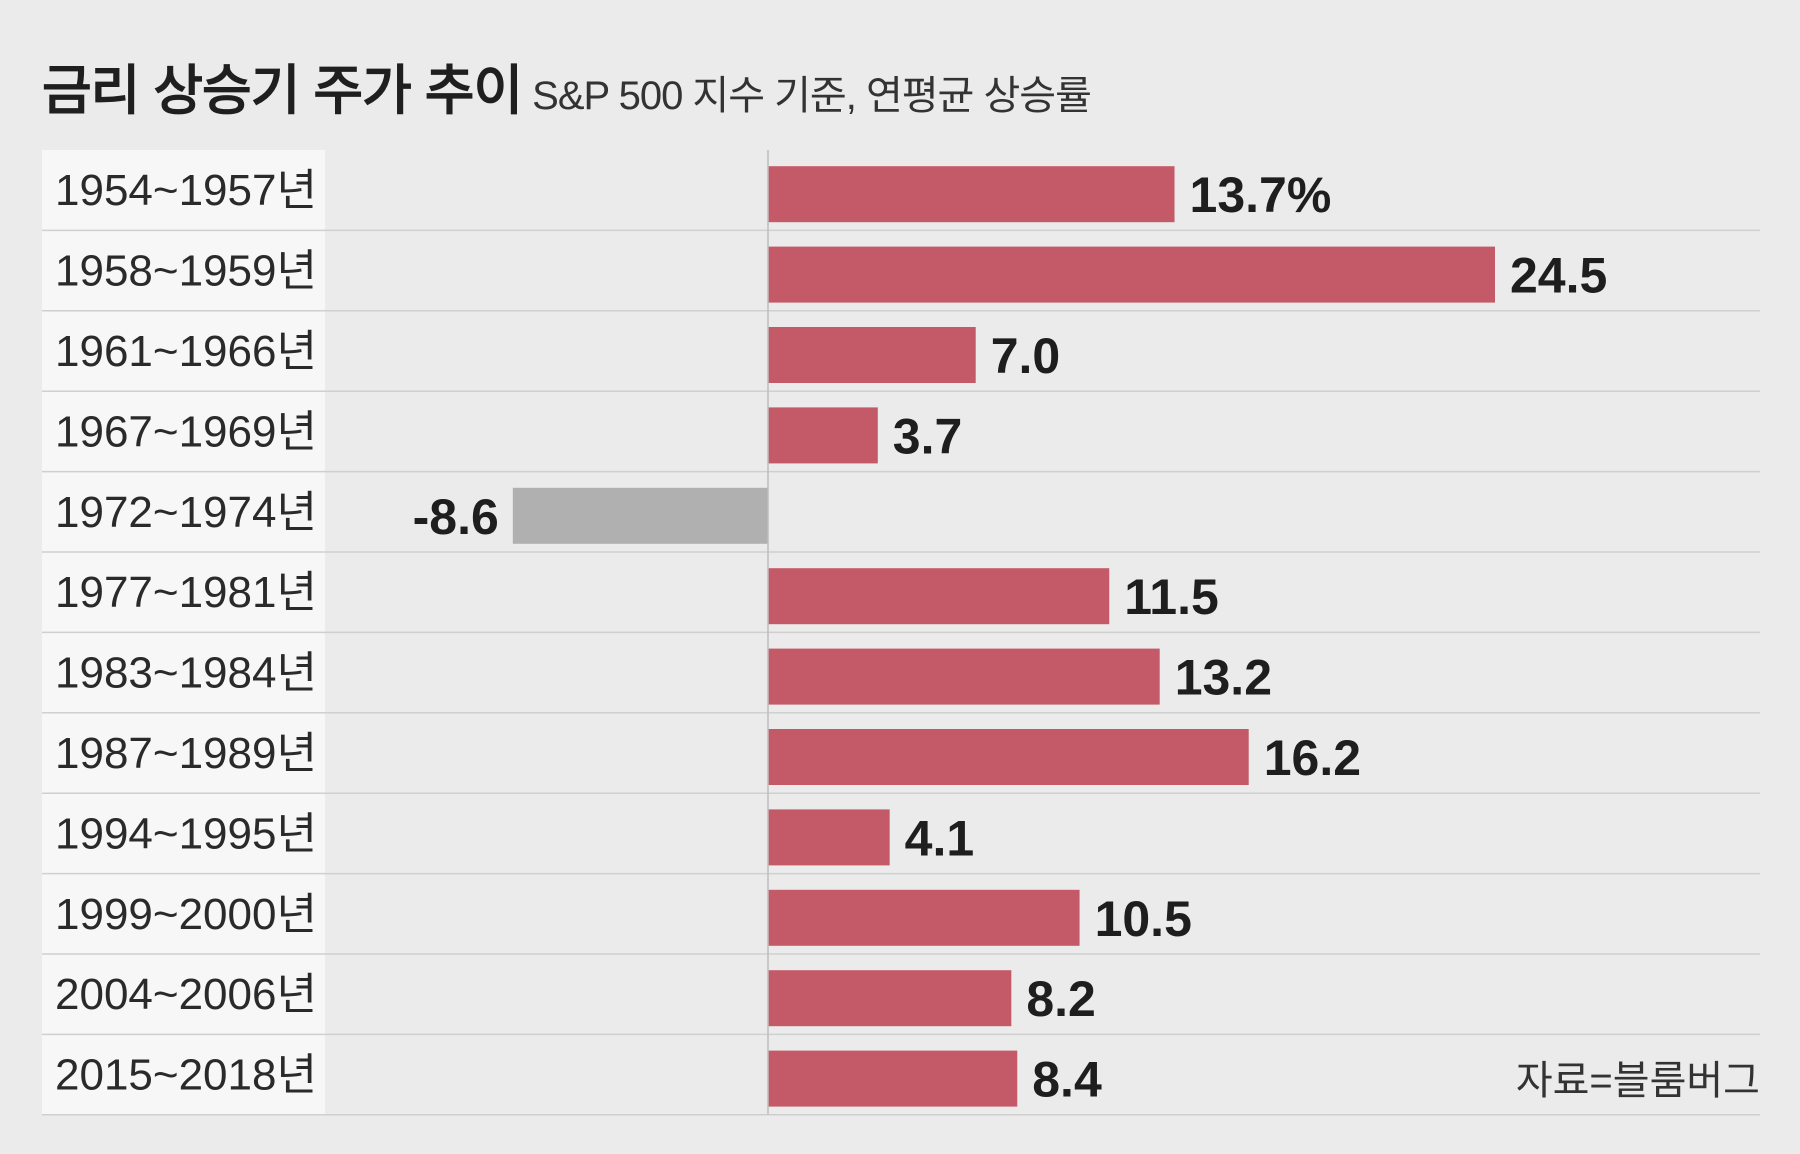 This screenshot has height=1154, width=1800. Describe the element at coordinates (1171, 597) in the screenshot. I see `value-label: 11.5` at that location.